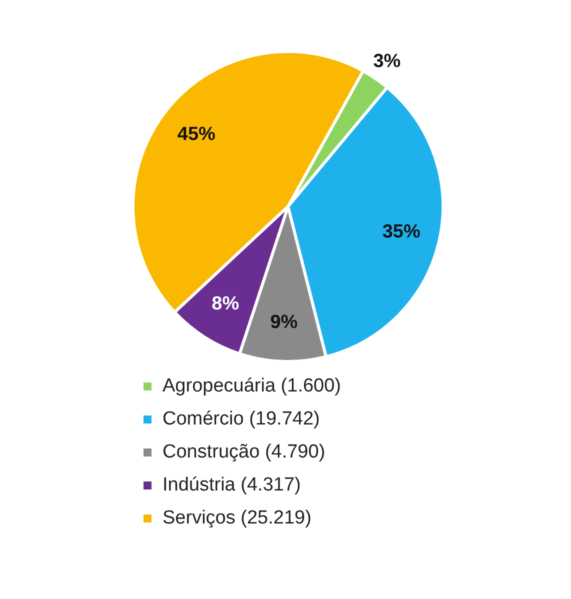  Describe the element at coordinates (244, 452) in the screenshot. I see `legend-label: Construção (4.790)` at that location.